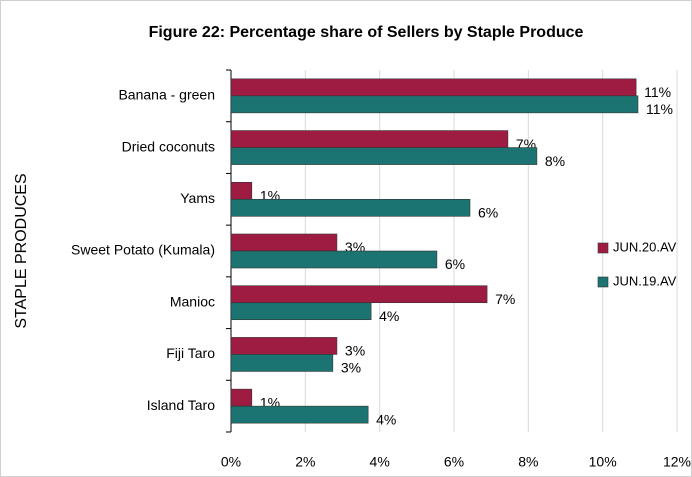 The width and height of the screenshot is (692, 477). Describe the element at coordinates (166, 95) in the screenshot. I see `y-tick-label: Banana - green` at that location.